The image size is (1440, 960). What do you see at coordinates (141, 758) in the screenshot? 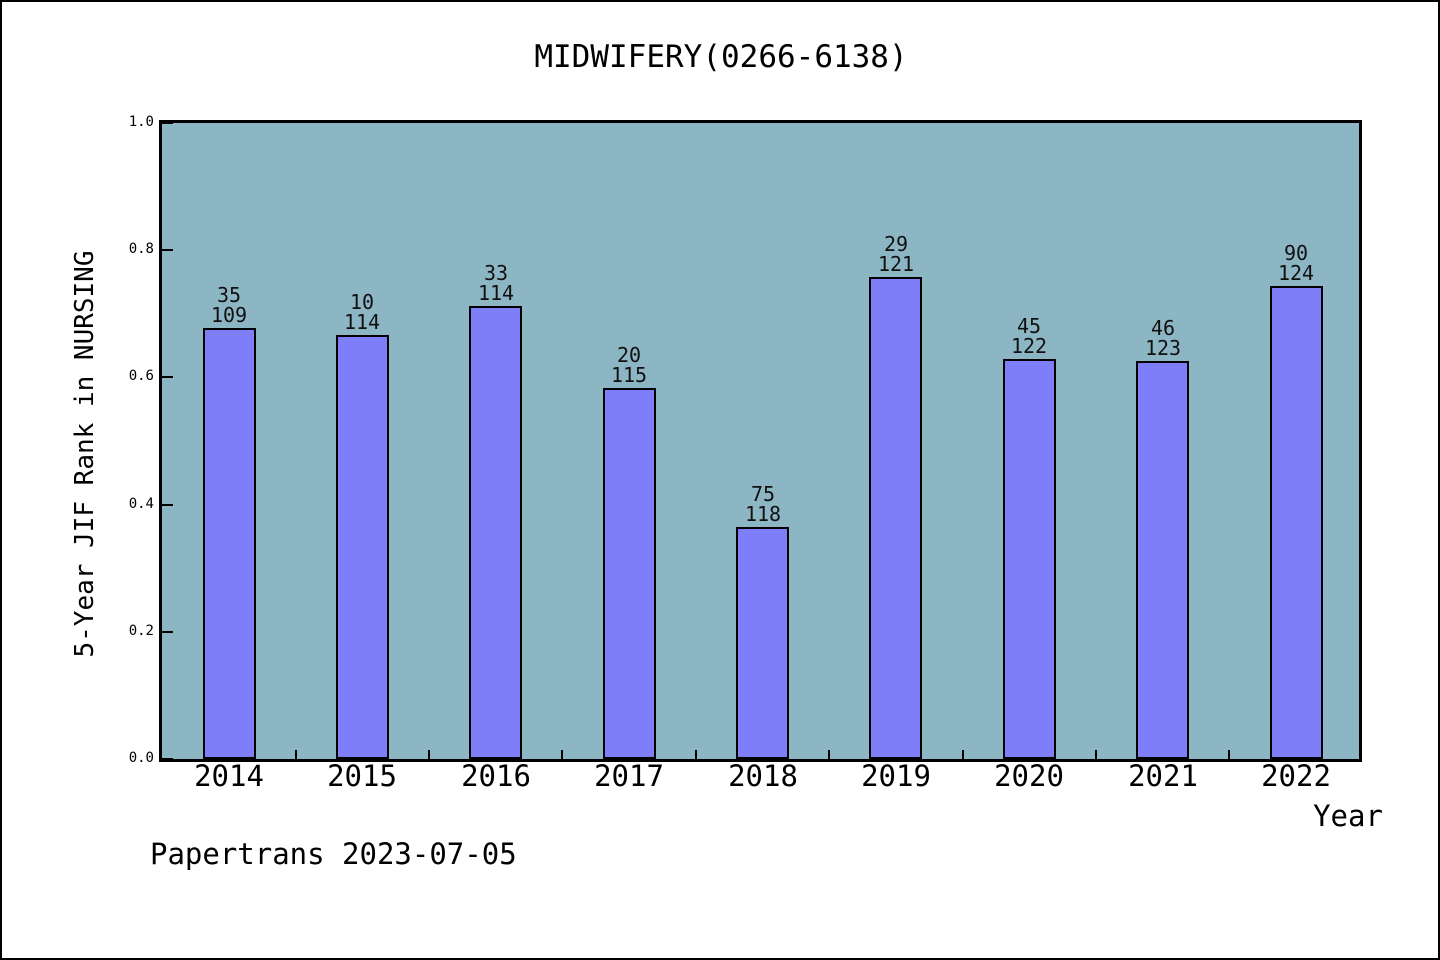
I see `y-tick-label: 0.0` at bounding box center [141, 758].